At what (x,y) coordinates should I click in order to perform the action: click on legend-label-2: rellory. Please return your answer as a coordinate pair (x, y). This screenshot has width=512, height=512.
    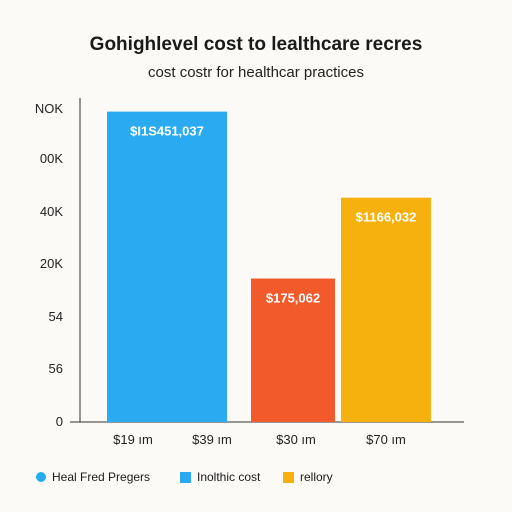
    Looking at the image, I should click on (316, 477).